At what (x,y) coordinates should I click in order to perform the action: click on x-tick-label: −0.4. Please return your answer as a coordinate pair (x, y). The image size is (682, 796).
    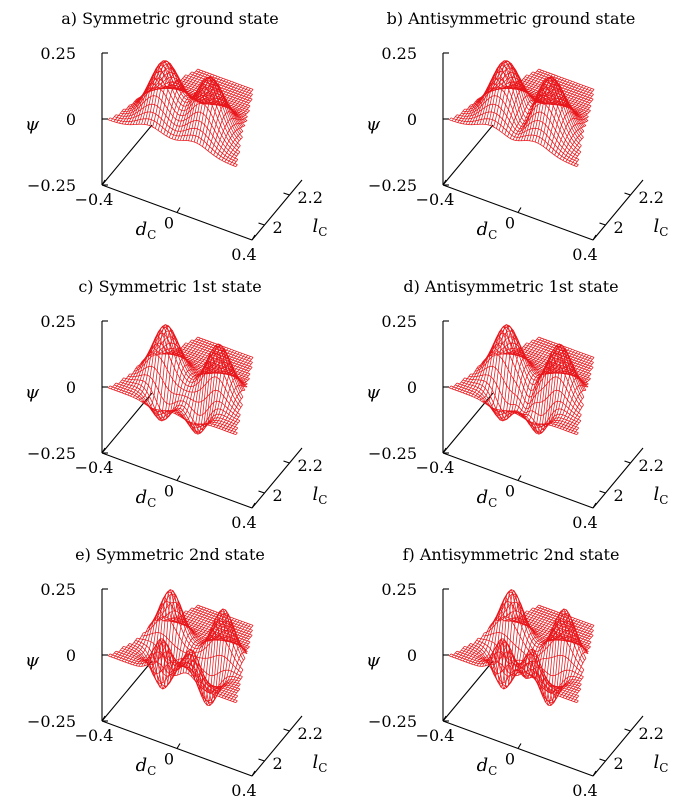
    Looking at the image, I should click on (435, 199).